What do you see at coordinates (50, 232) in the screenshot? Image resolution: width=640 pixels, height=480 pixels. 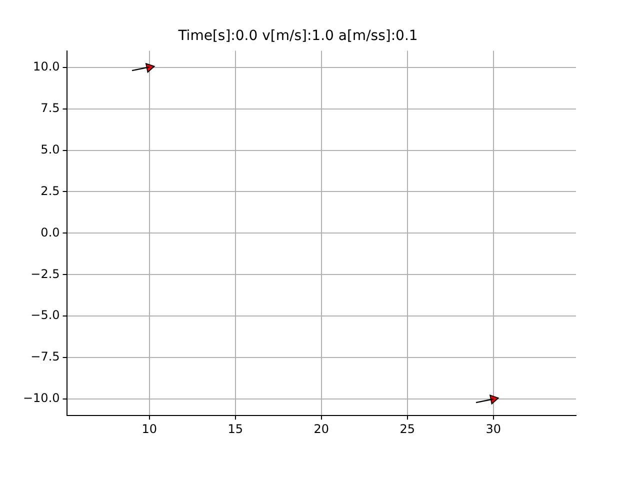 I see `y-tick-label: 0.0` at bounding box center [50, 232].